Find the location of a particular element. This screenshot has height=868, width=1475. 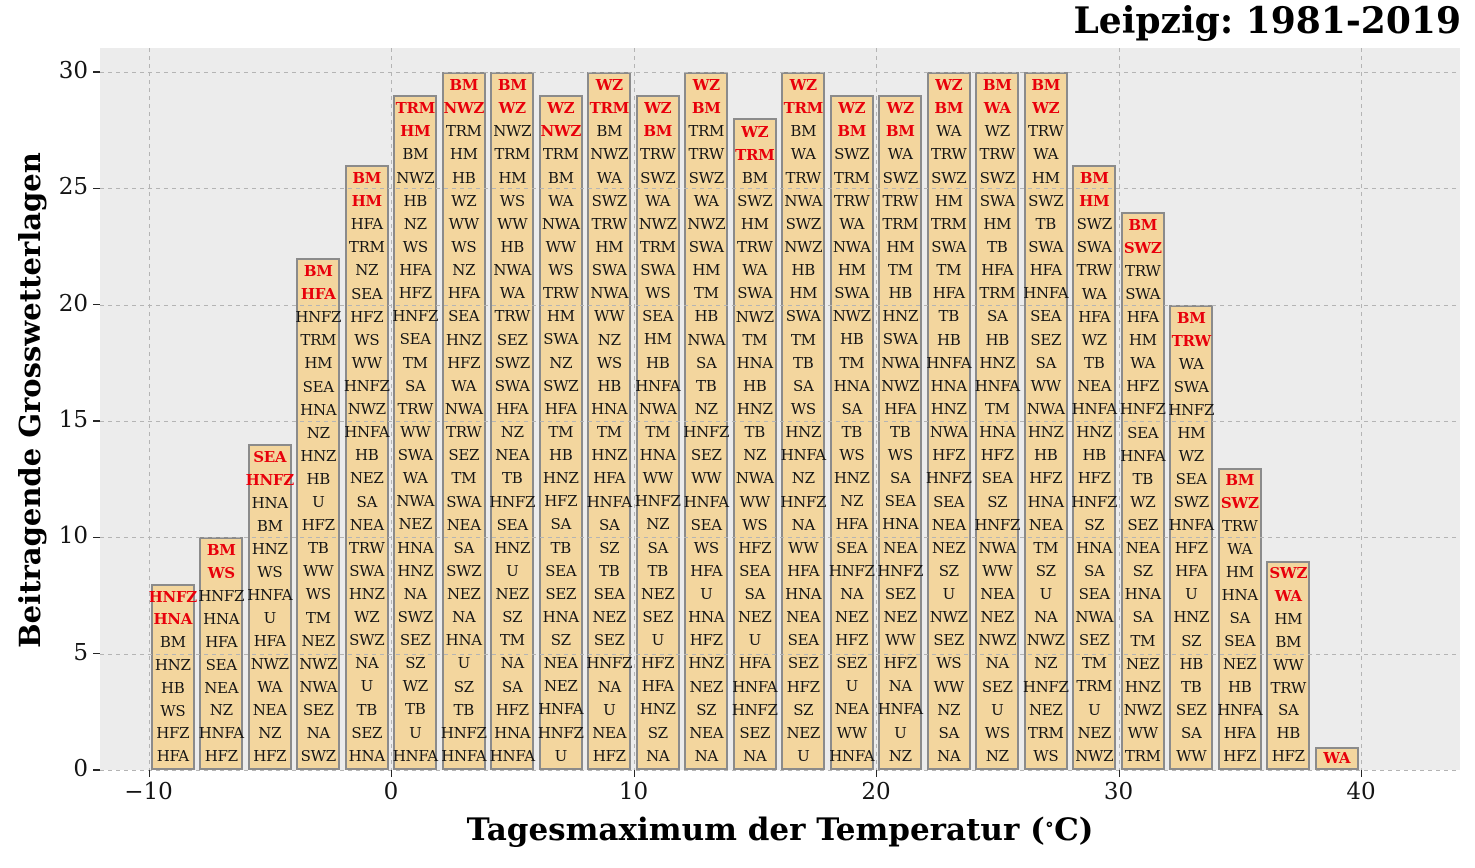

bar-t-5: SEA HNFZ HNA BM HNZ WS HNFA U HFA NWZ WA NEA NZ HFZ is located at coordinates (270, 607).